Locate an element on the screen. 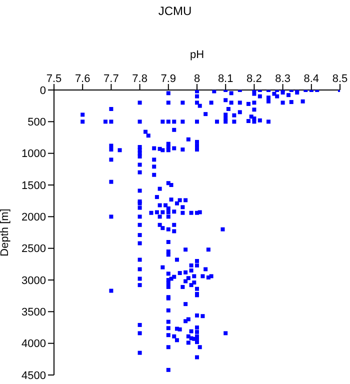 The height and width of the screenshot is (384, 350). x-tick-label: 7.7 is located at coordinates (111, 79).